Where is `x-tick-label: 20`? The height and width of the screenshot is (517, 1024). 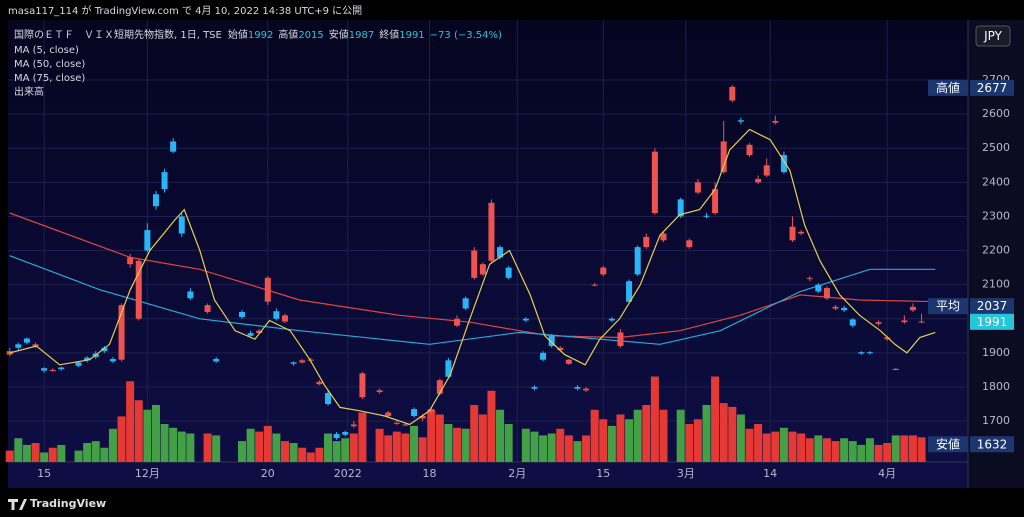
x-tick-label: 20 is located at coordinates (268, 473).